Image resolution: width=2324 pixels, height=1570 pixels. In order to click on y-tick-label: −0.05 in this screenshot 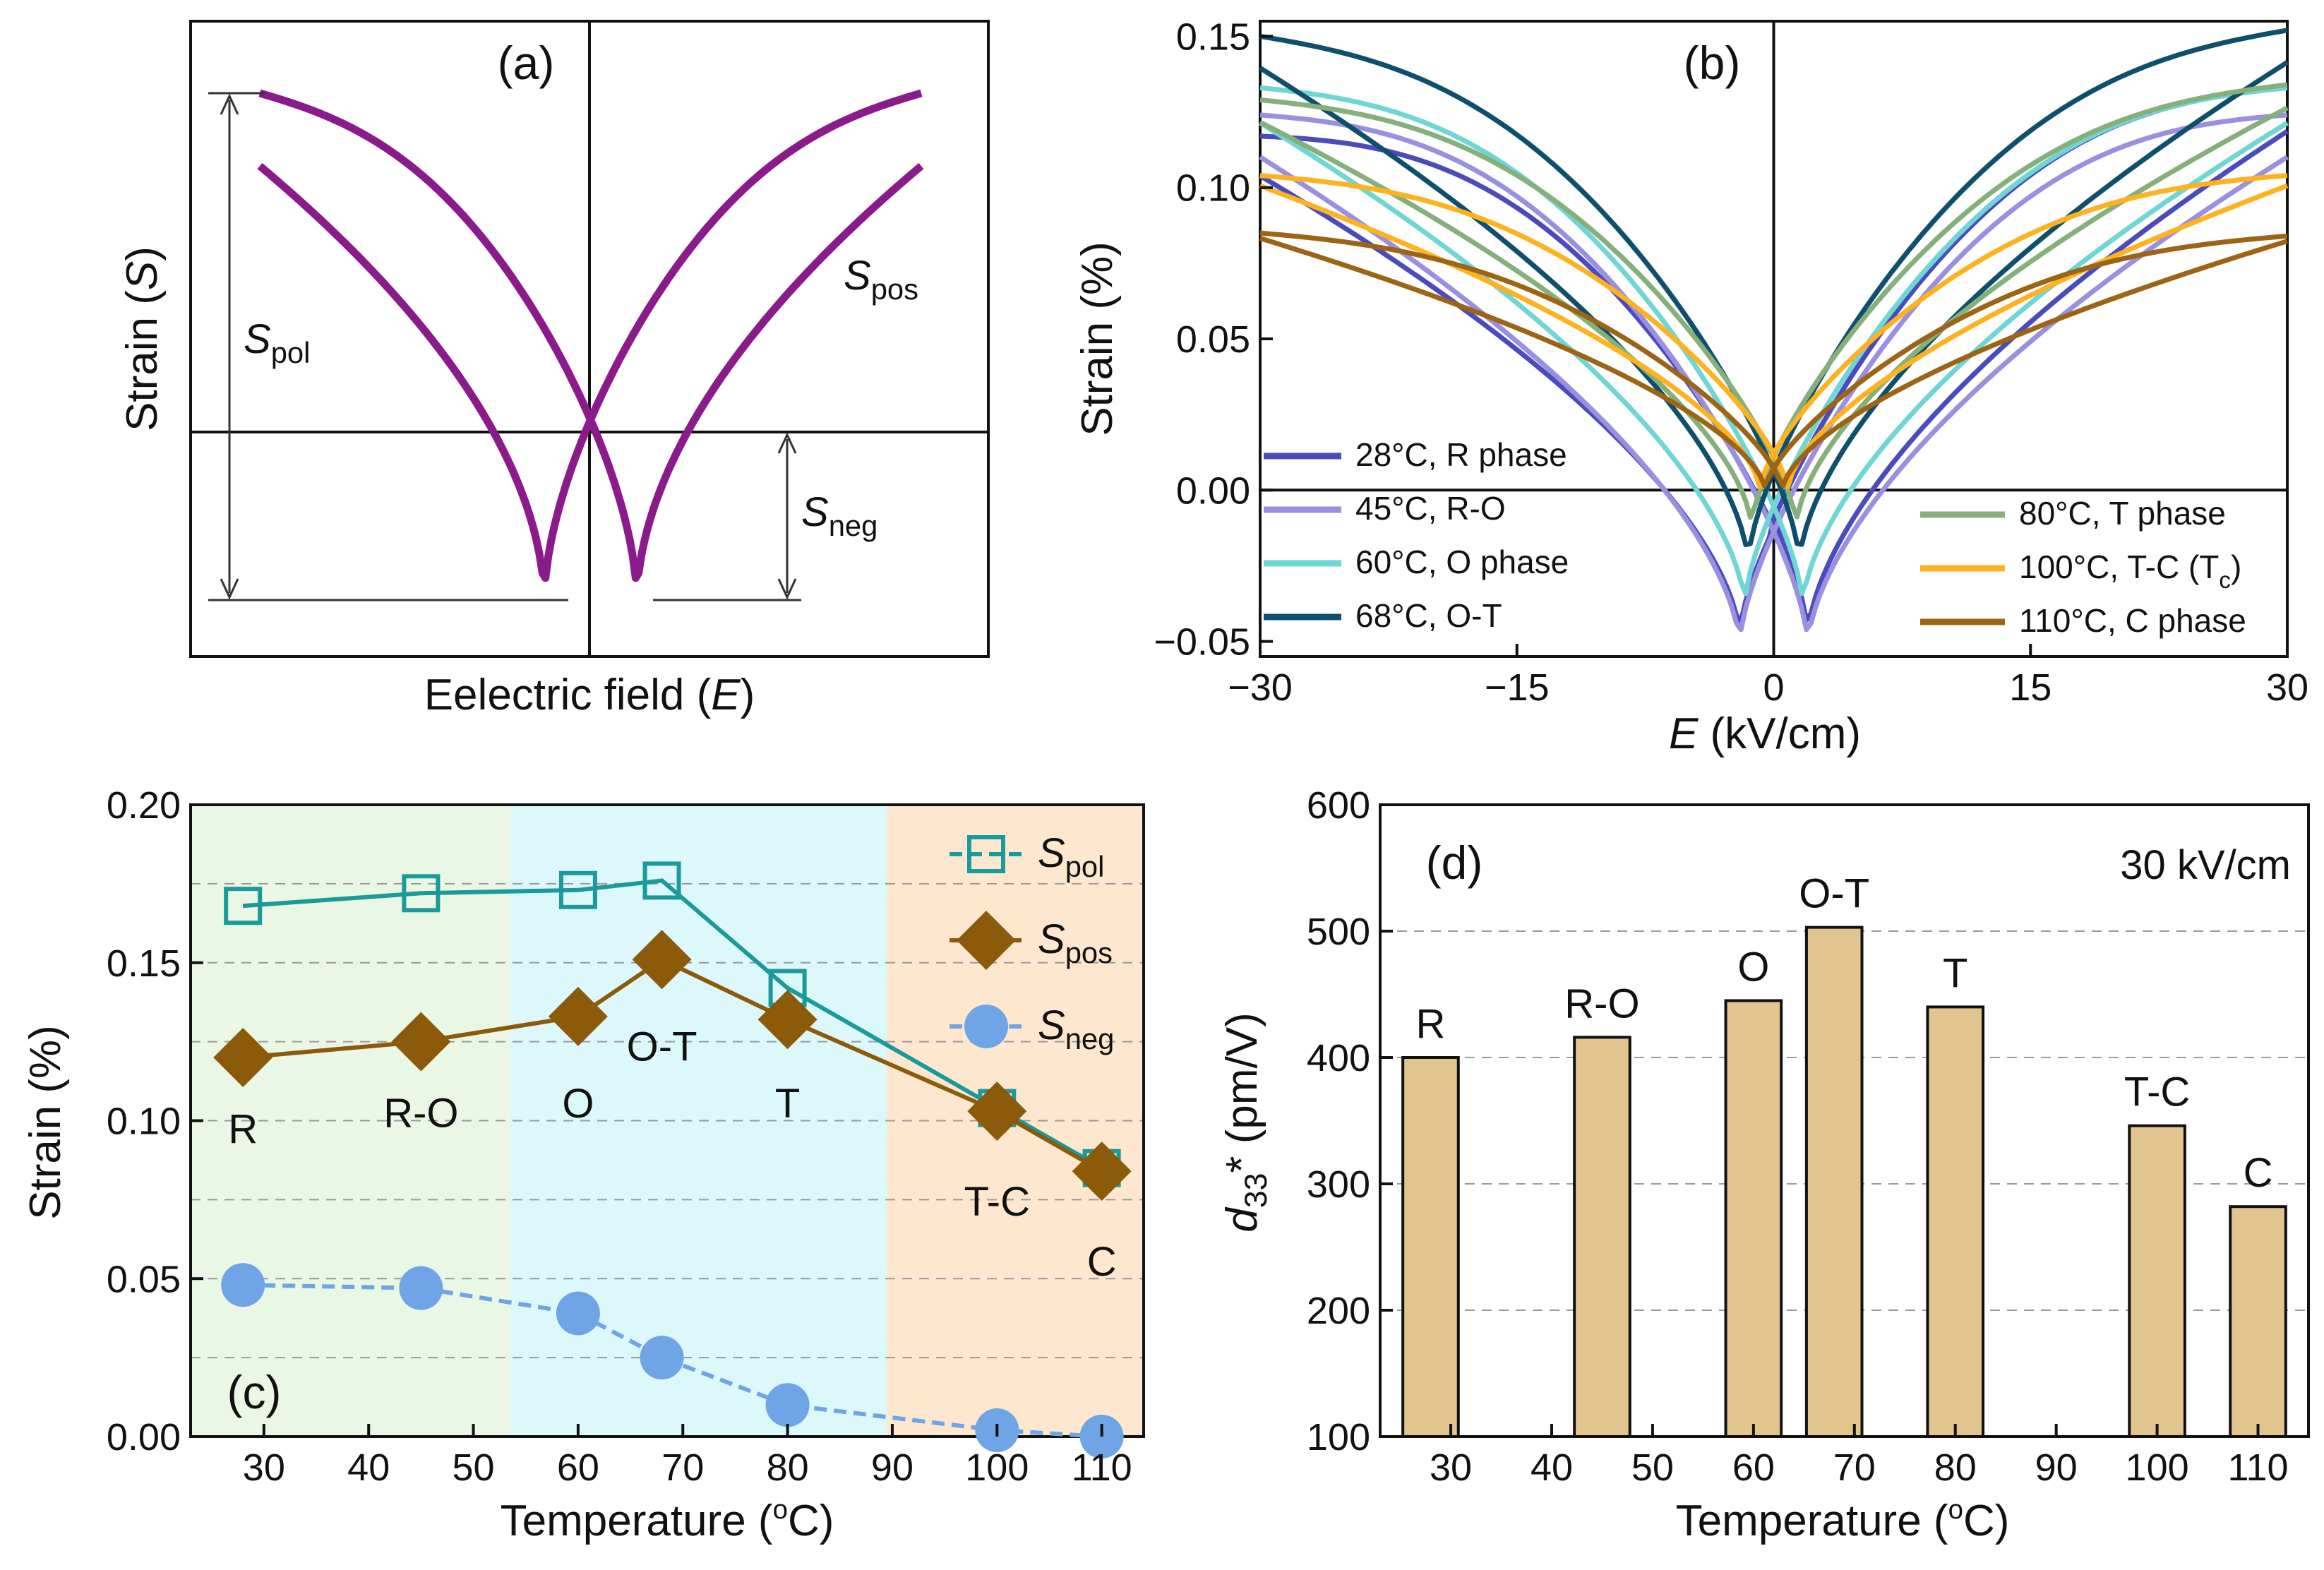, I will do `click(1202, 642)`.